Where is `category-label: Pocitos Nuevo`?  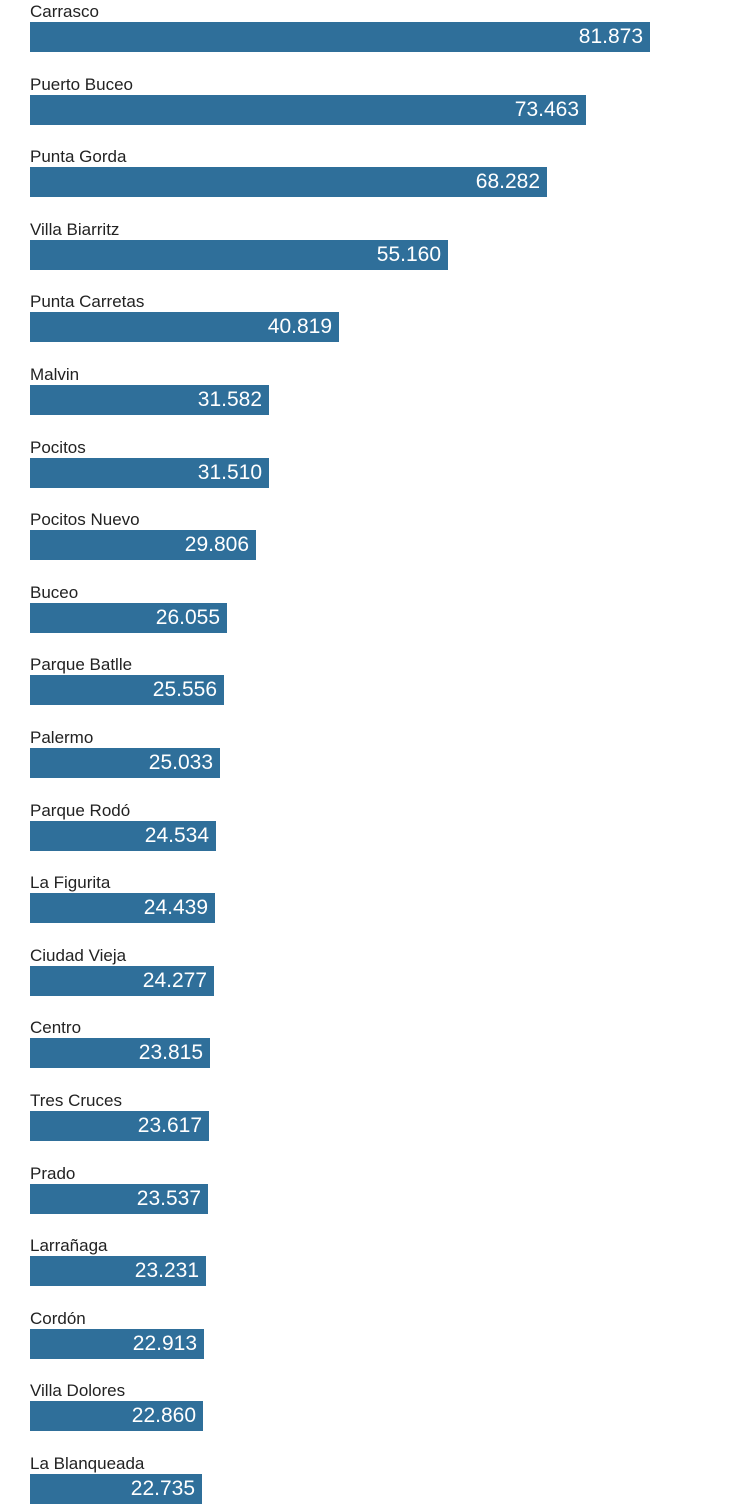
category-label: Pocitos Nuevo is located at coordinates (85, 520).